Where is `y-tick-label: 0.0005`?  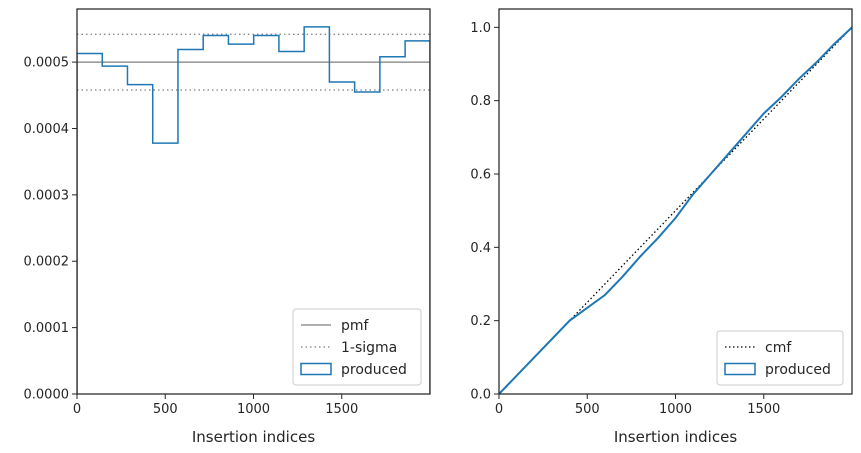
y-tick-label: 0.0005 is located at coordinates (47, 63).